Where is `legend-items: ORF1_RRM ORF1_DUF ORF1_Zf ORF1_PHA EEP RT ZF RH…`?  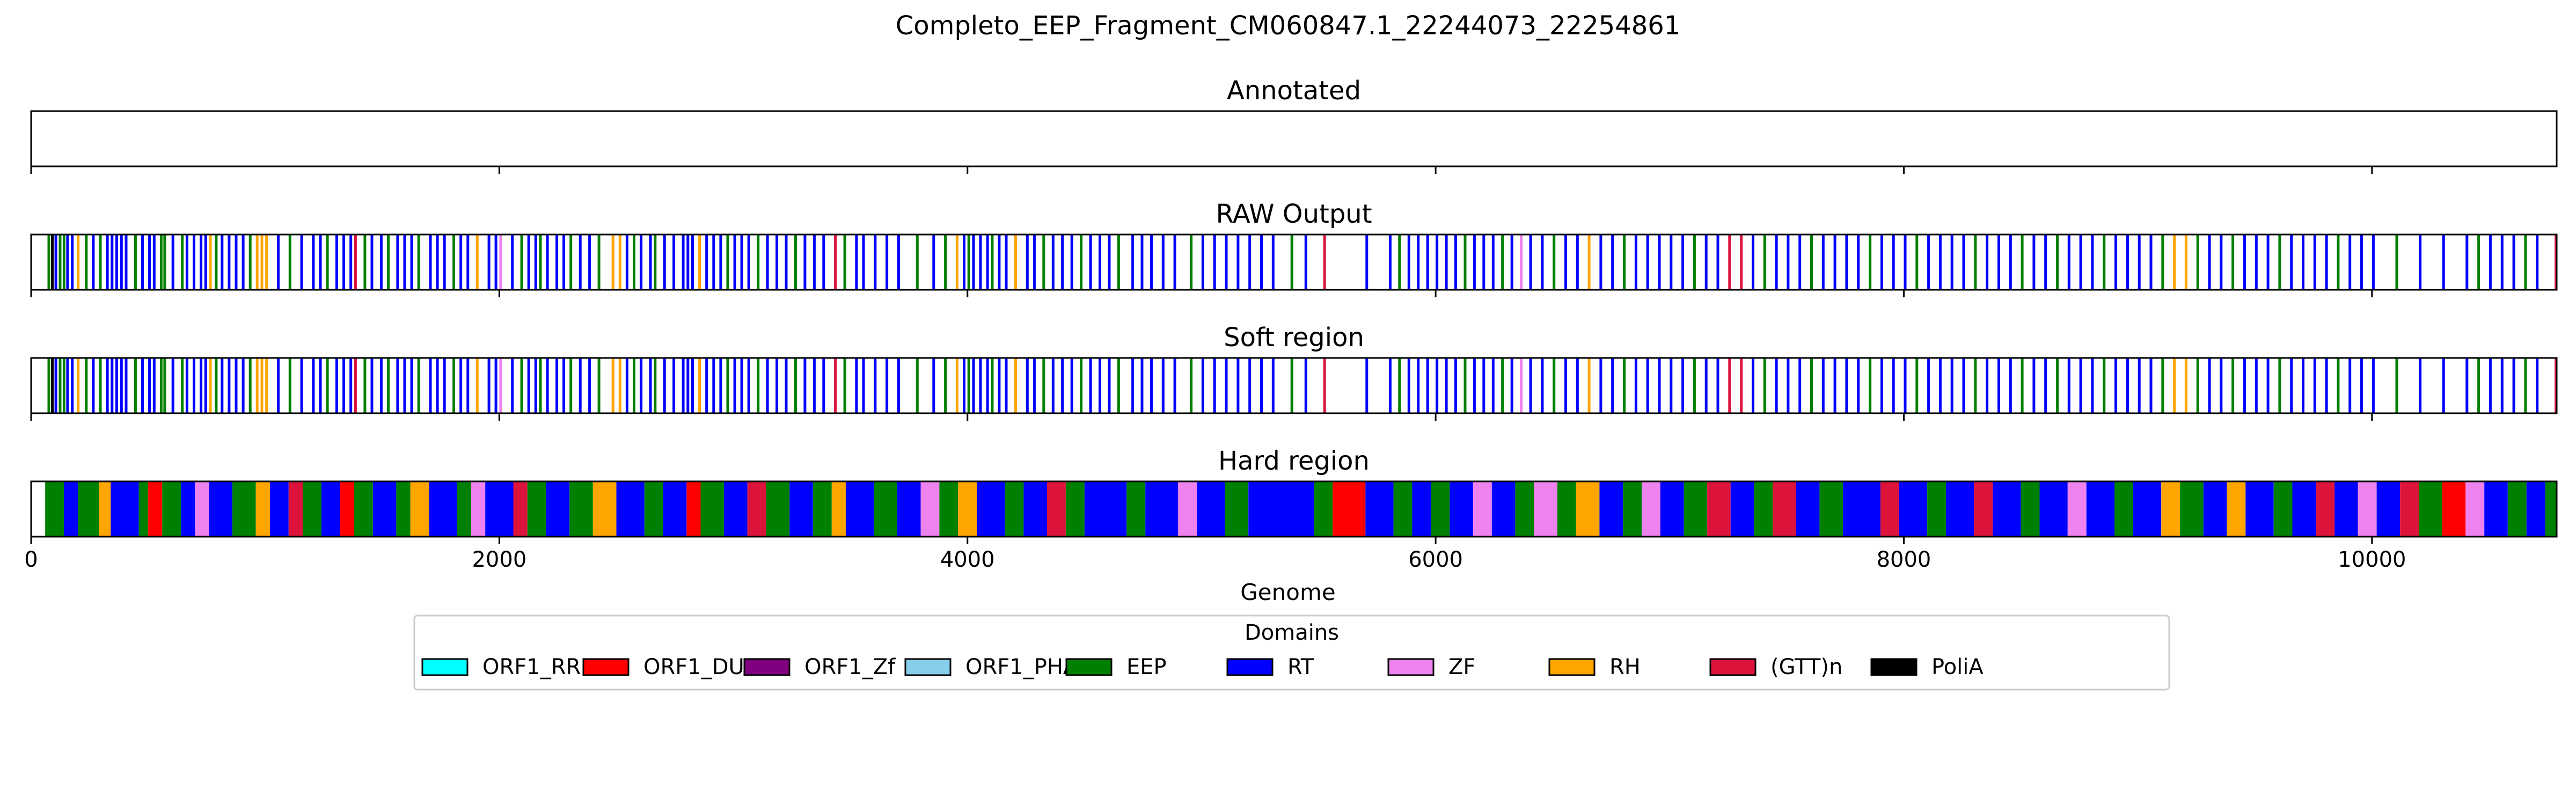 legend-items: ORF1_RRM ORF1_DUF ORF1_Zf ORF1_PHA EEP RT ZF RH… is located at coordinates (1202, 667).